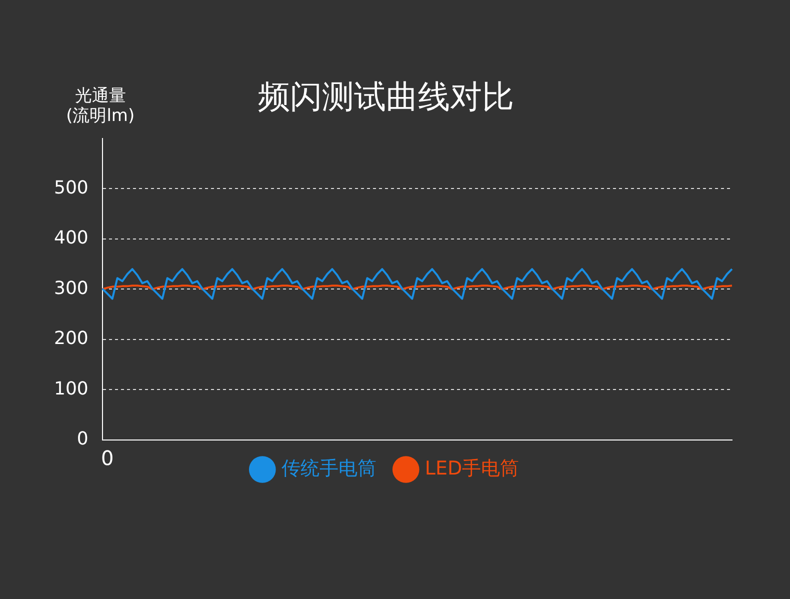 The width and height of the screenshot is (790, 599). I want to click on text: 0, so click(107, 458).